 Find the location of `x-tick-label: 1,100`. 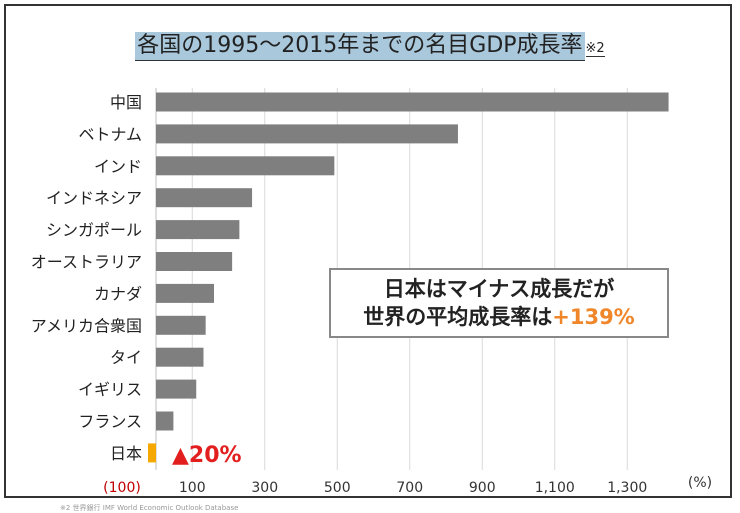

x-tick-label: 1,100 is located at coordinates (555, 488).